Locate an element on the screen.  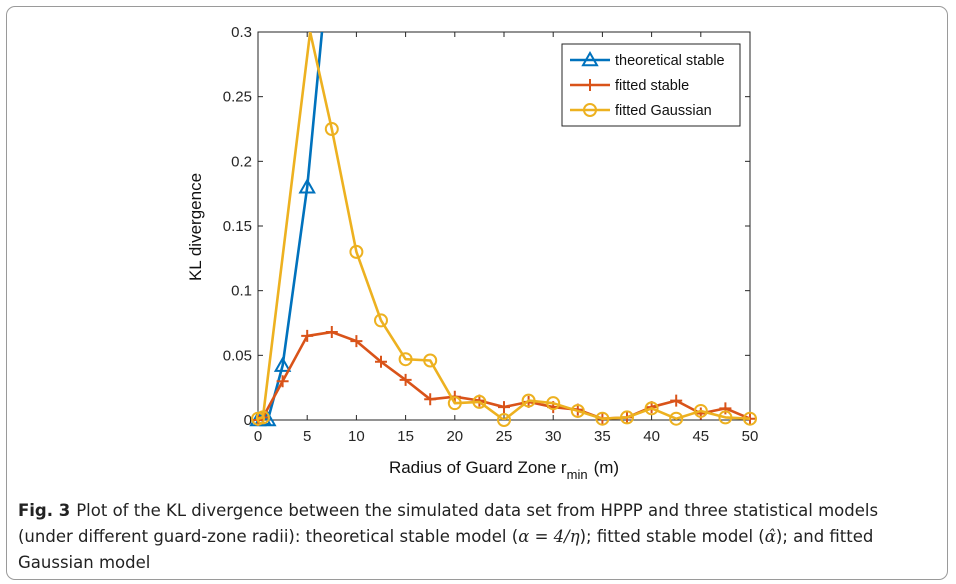
caption-text-3: ); and fitted Gaussian model is located at coordinates (446, 549).